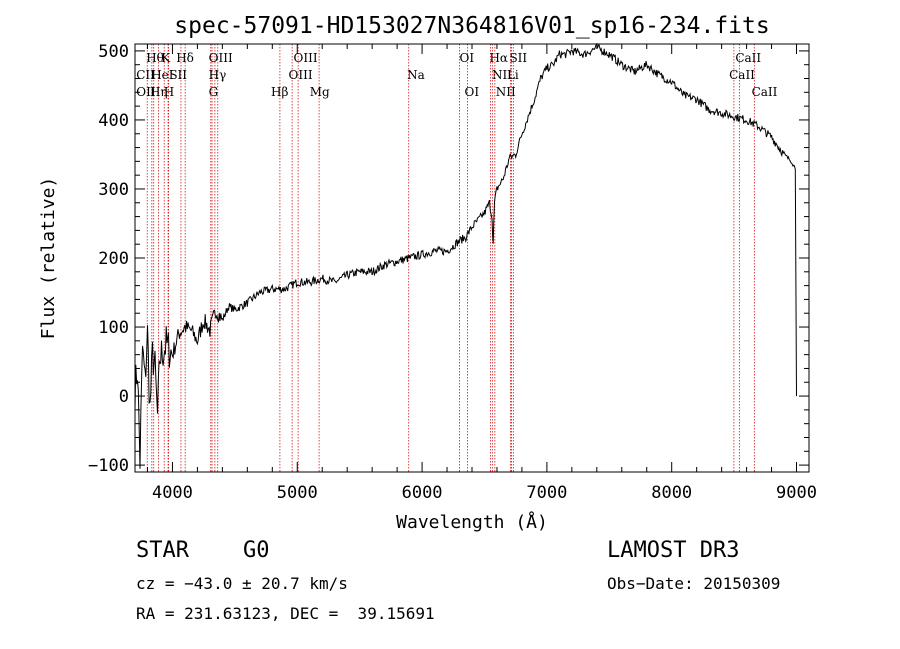 Image resolution: width=900 pixels, height=649 pixels. Describe the element at coordinates (185, 58) in the screenshot. I see `spectral-line-label: Hδ` at that location.